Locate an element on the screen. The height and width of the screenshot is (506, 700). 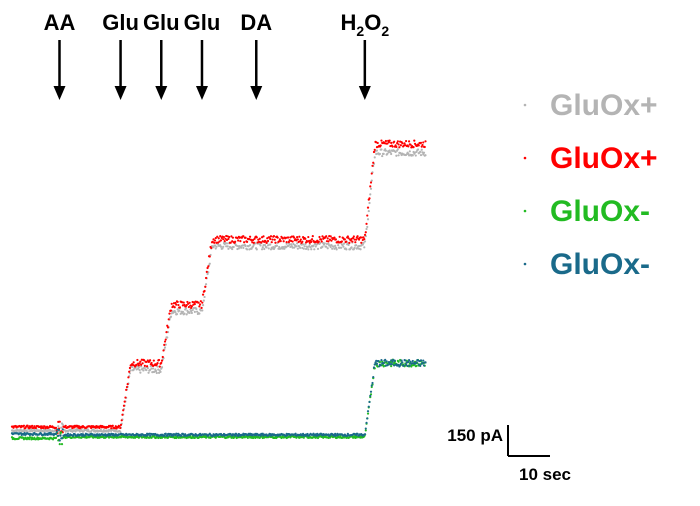
scale-bar-y-label: 150 pA is located at coordinates (475, 435).